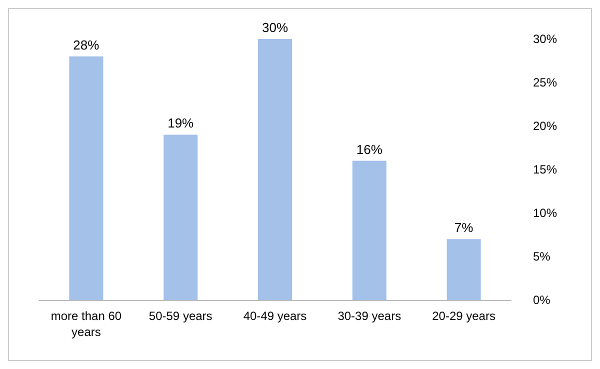 The height and width of the screenshot is (369, 600). What do you see at coordinates (86, 324) in the screenshot?
I see `x-tick-label: more than 60 years` at bounding box center [86, 324].